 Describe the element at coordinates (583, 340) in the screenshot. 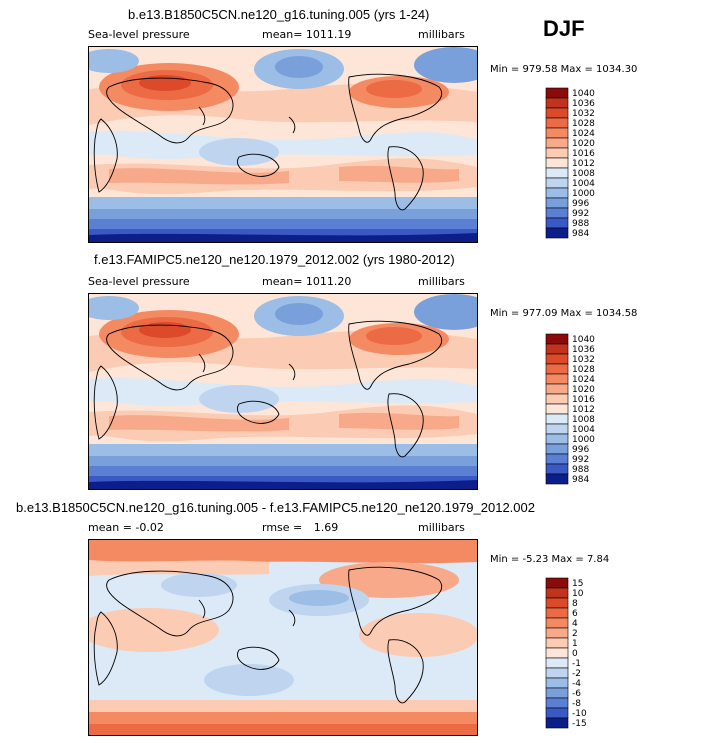

I see `colorbar-label: 1040` at that location.